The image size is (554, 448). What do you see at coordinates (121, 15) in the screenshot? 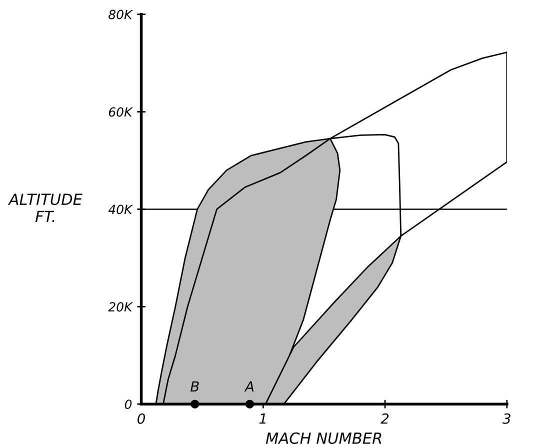
I see `y-tick-label: 80K` at bounding box center [121, 15].